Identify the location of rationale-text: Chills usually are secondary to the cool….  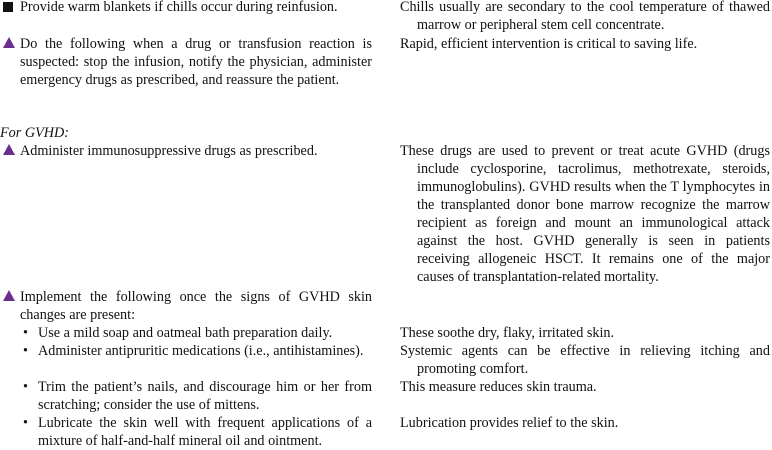
(585, 16).